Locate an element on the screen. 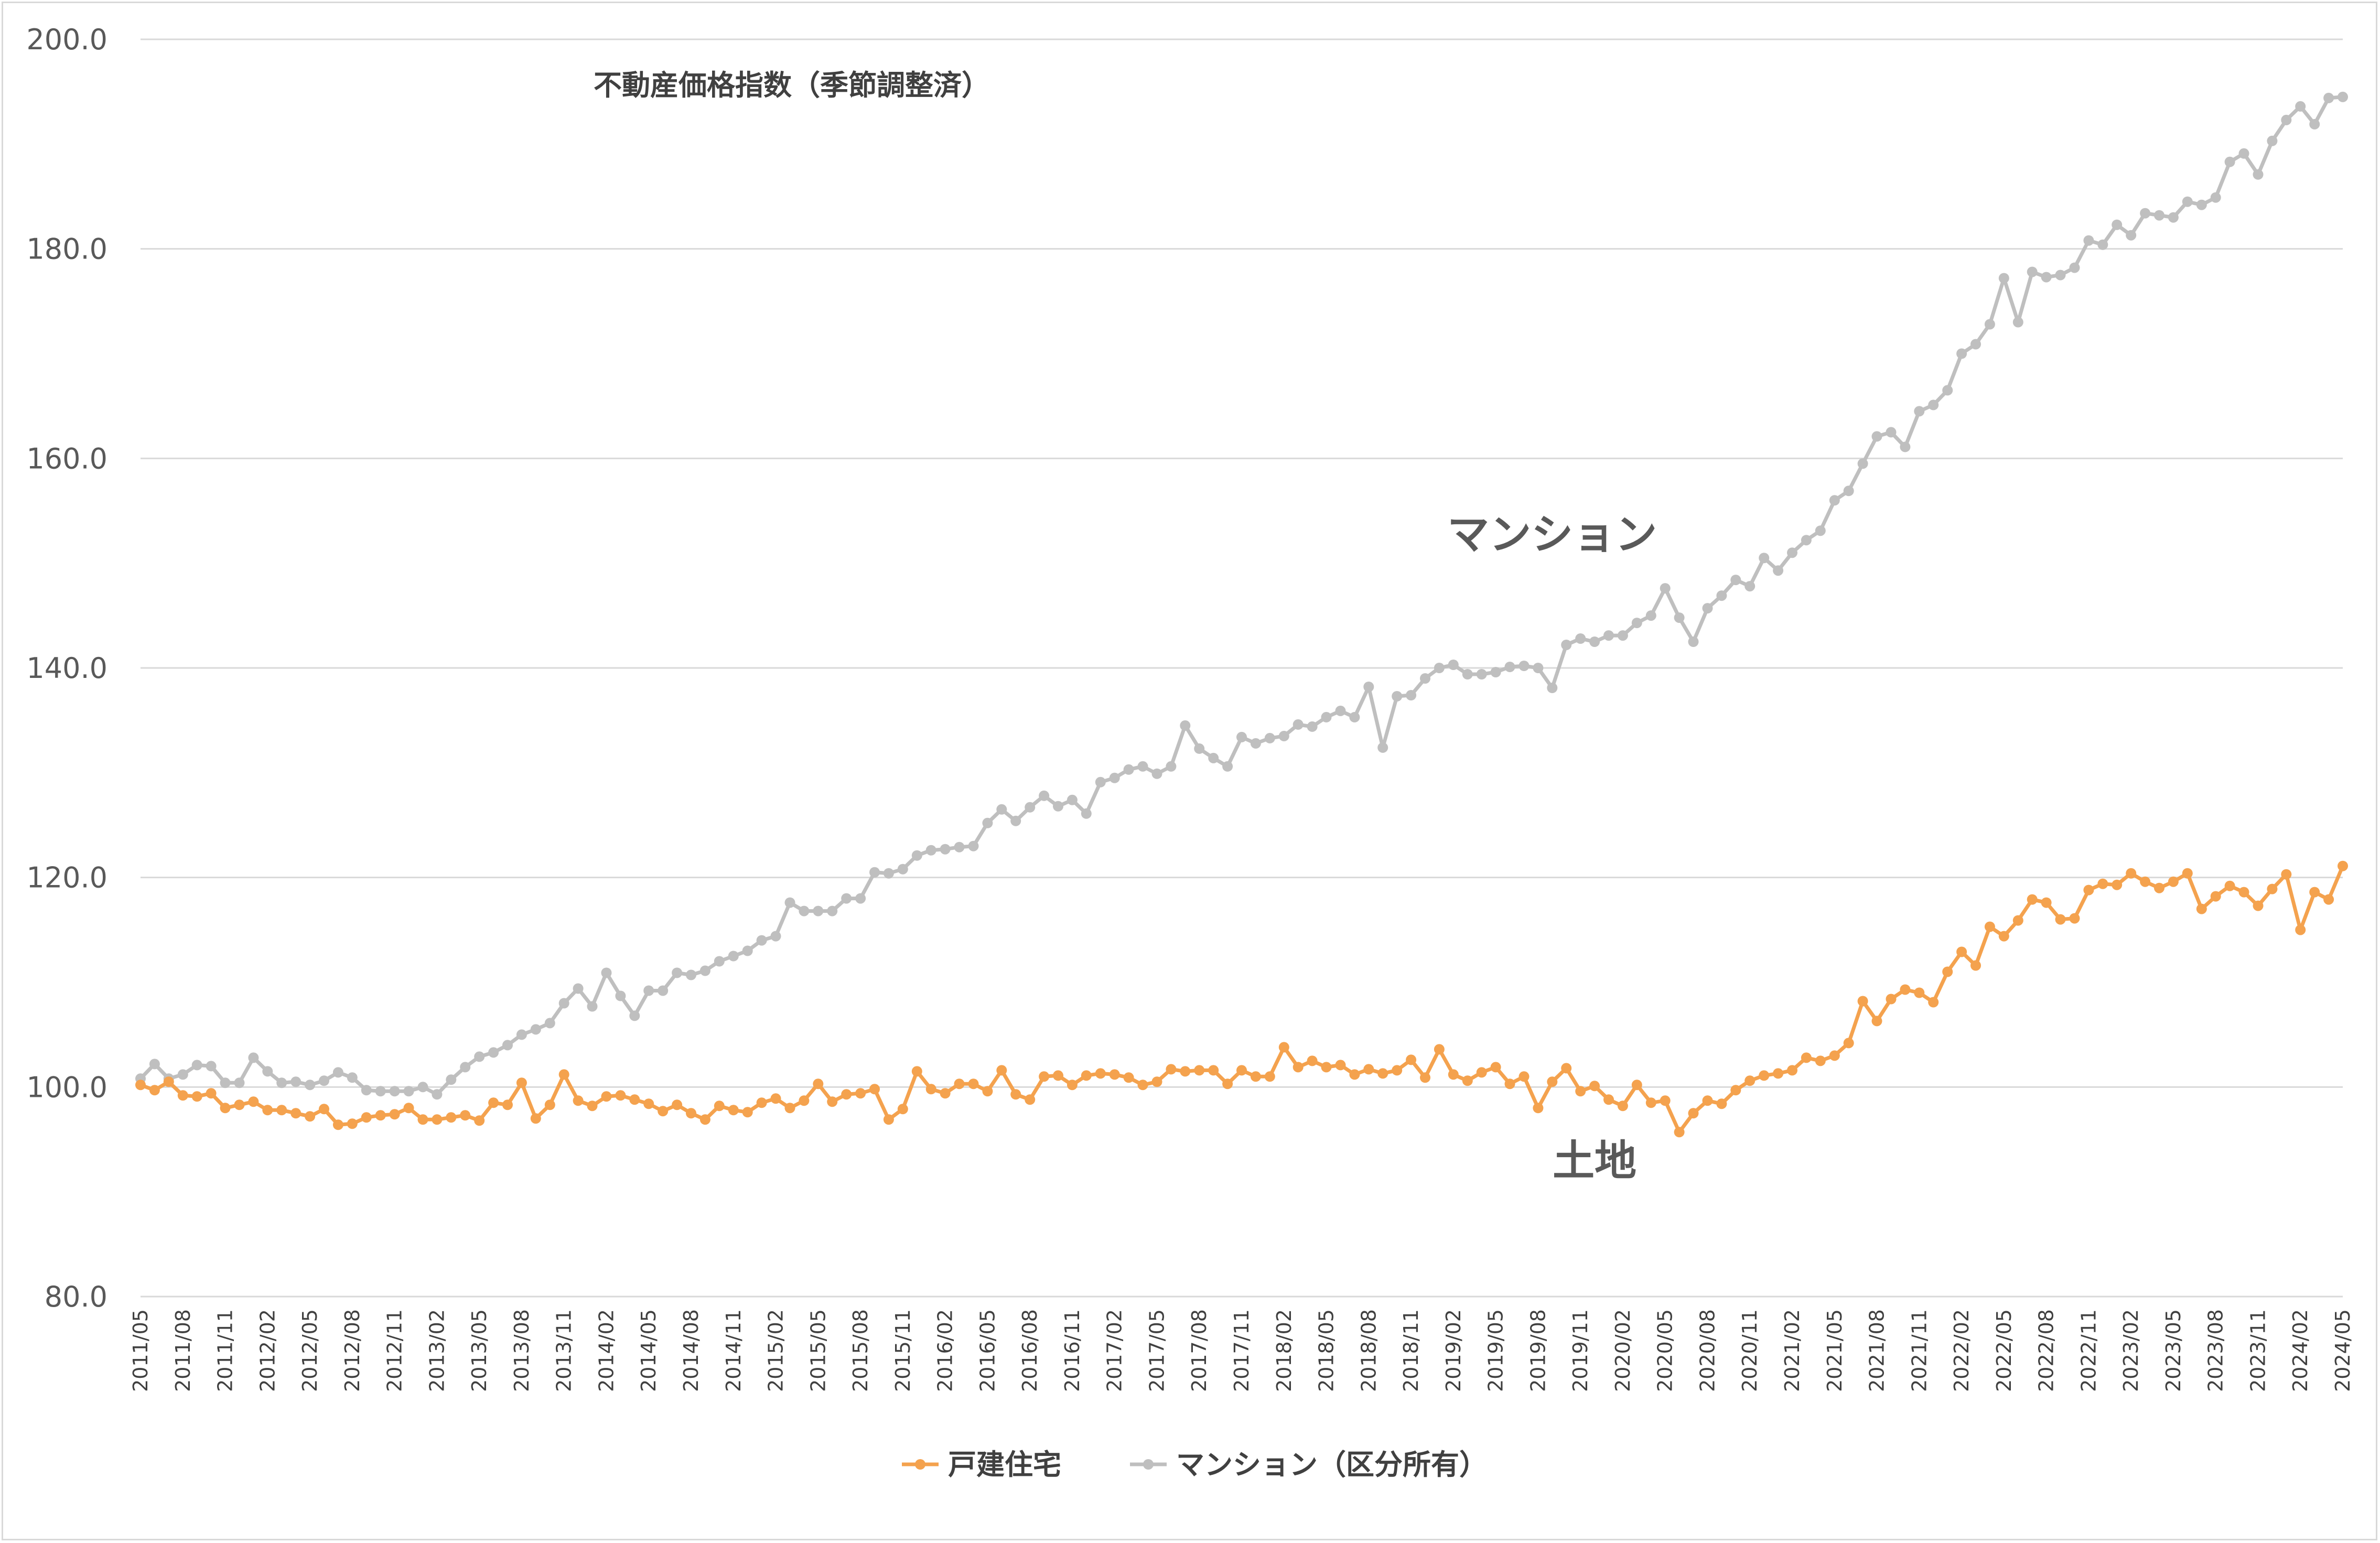 The image size is (2380, 1543). x-tick-label: 2022/05 is located at coordinates (2004, 1350).